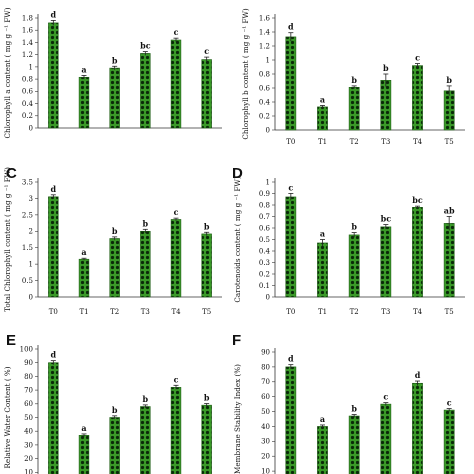 The height and width of the screenshot is (474, 474). What do you see at coordinates (27, 182) in the screenshot?
I see `y-tick-label: 3.5` at bounding box center [27, 182].